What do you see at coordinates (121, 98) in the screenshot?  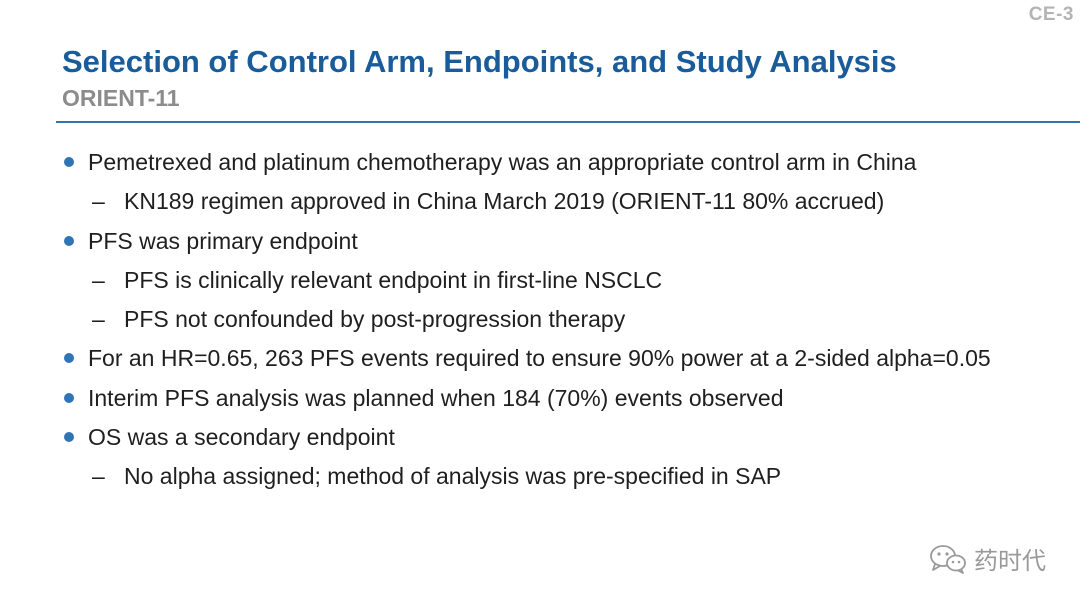 I see `slide-subtitle: ORIENT-11` at bounding box center [121, 98].